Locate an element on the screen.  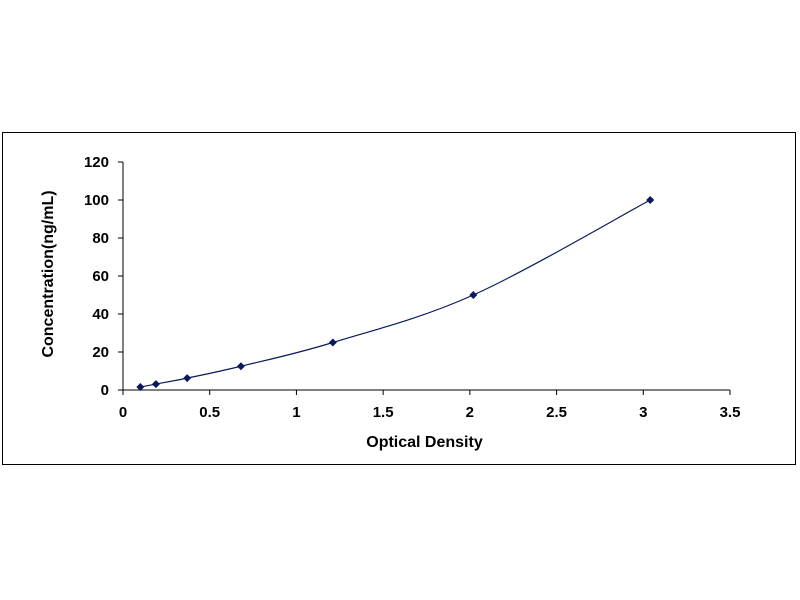
x-tick-label: 1 is located at coordinates (296, 412).